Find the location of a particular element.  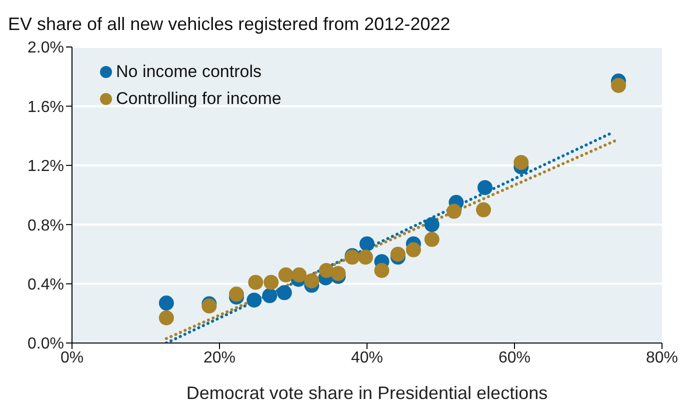

legend-label: No income controls is located at coordinates (189, 72).